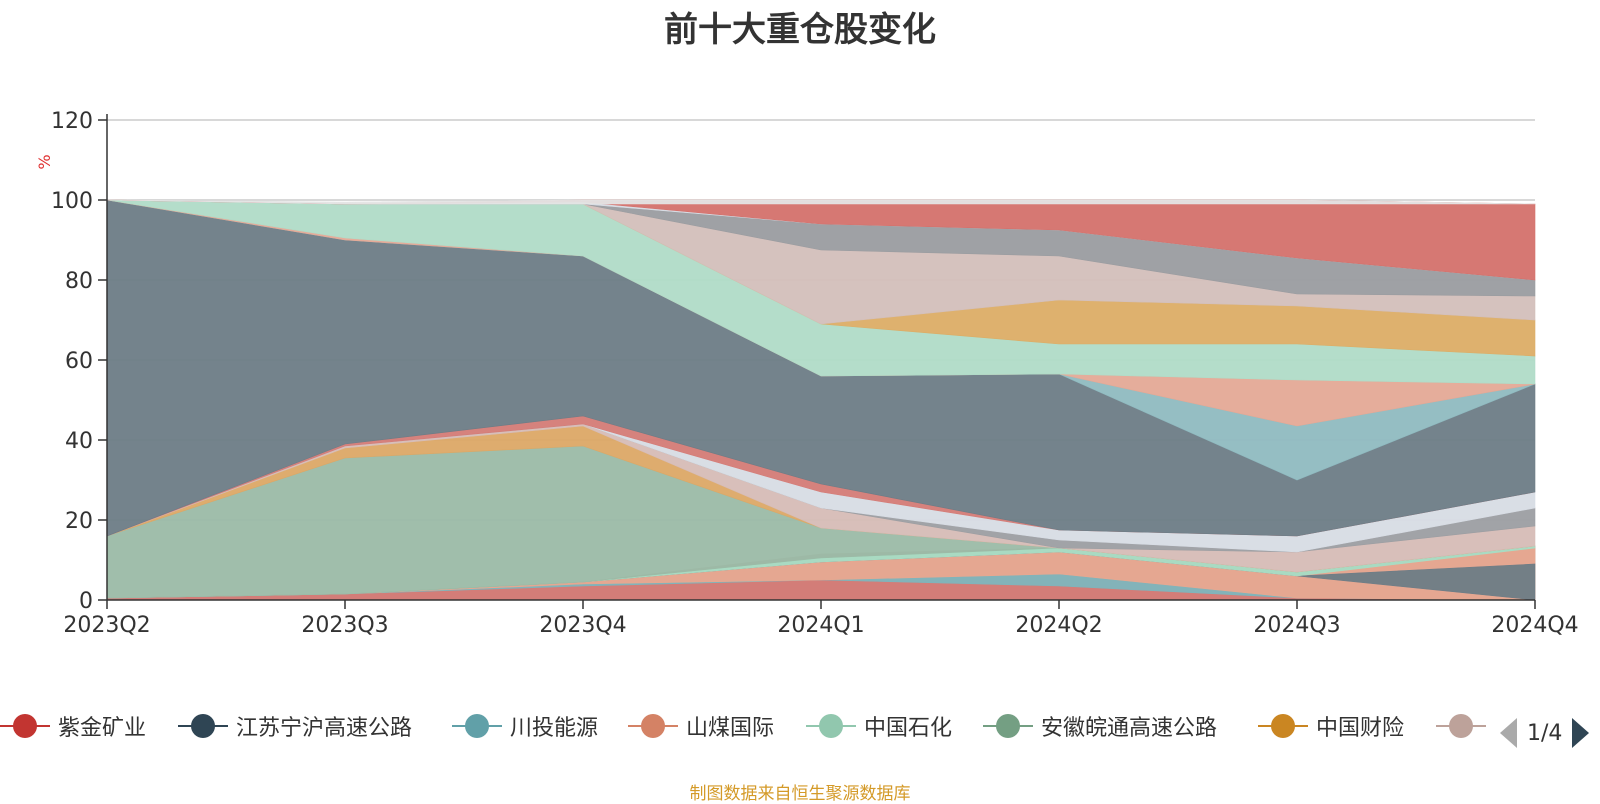 This screenshot has width=1600, height=804. Describe the element at coordinates (1129, 728) in the screenshot. I see `legend-label: 安徽皖通高速公路` at that location.